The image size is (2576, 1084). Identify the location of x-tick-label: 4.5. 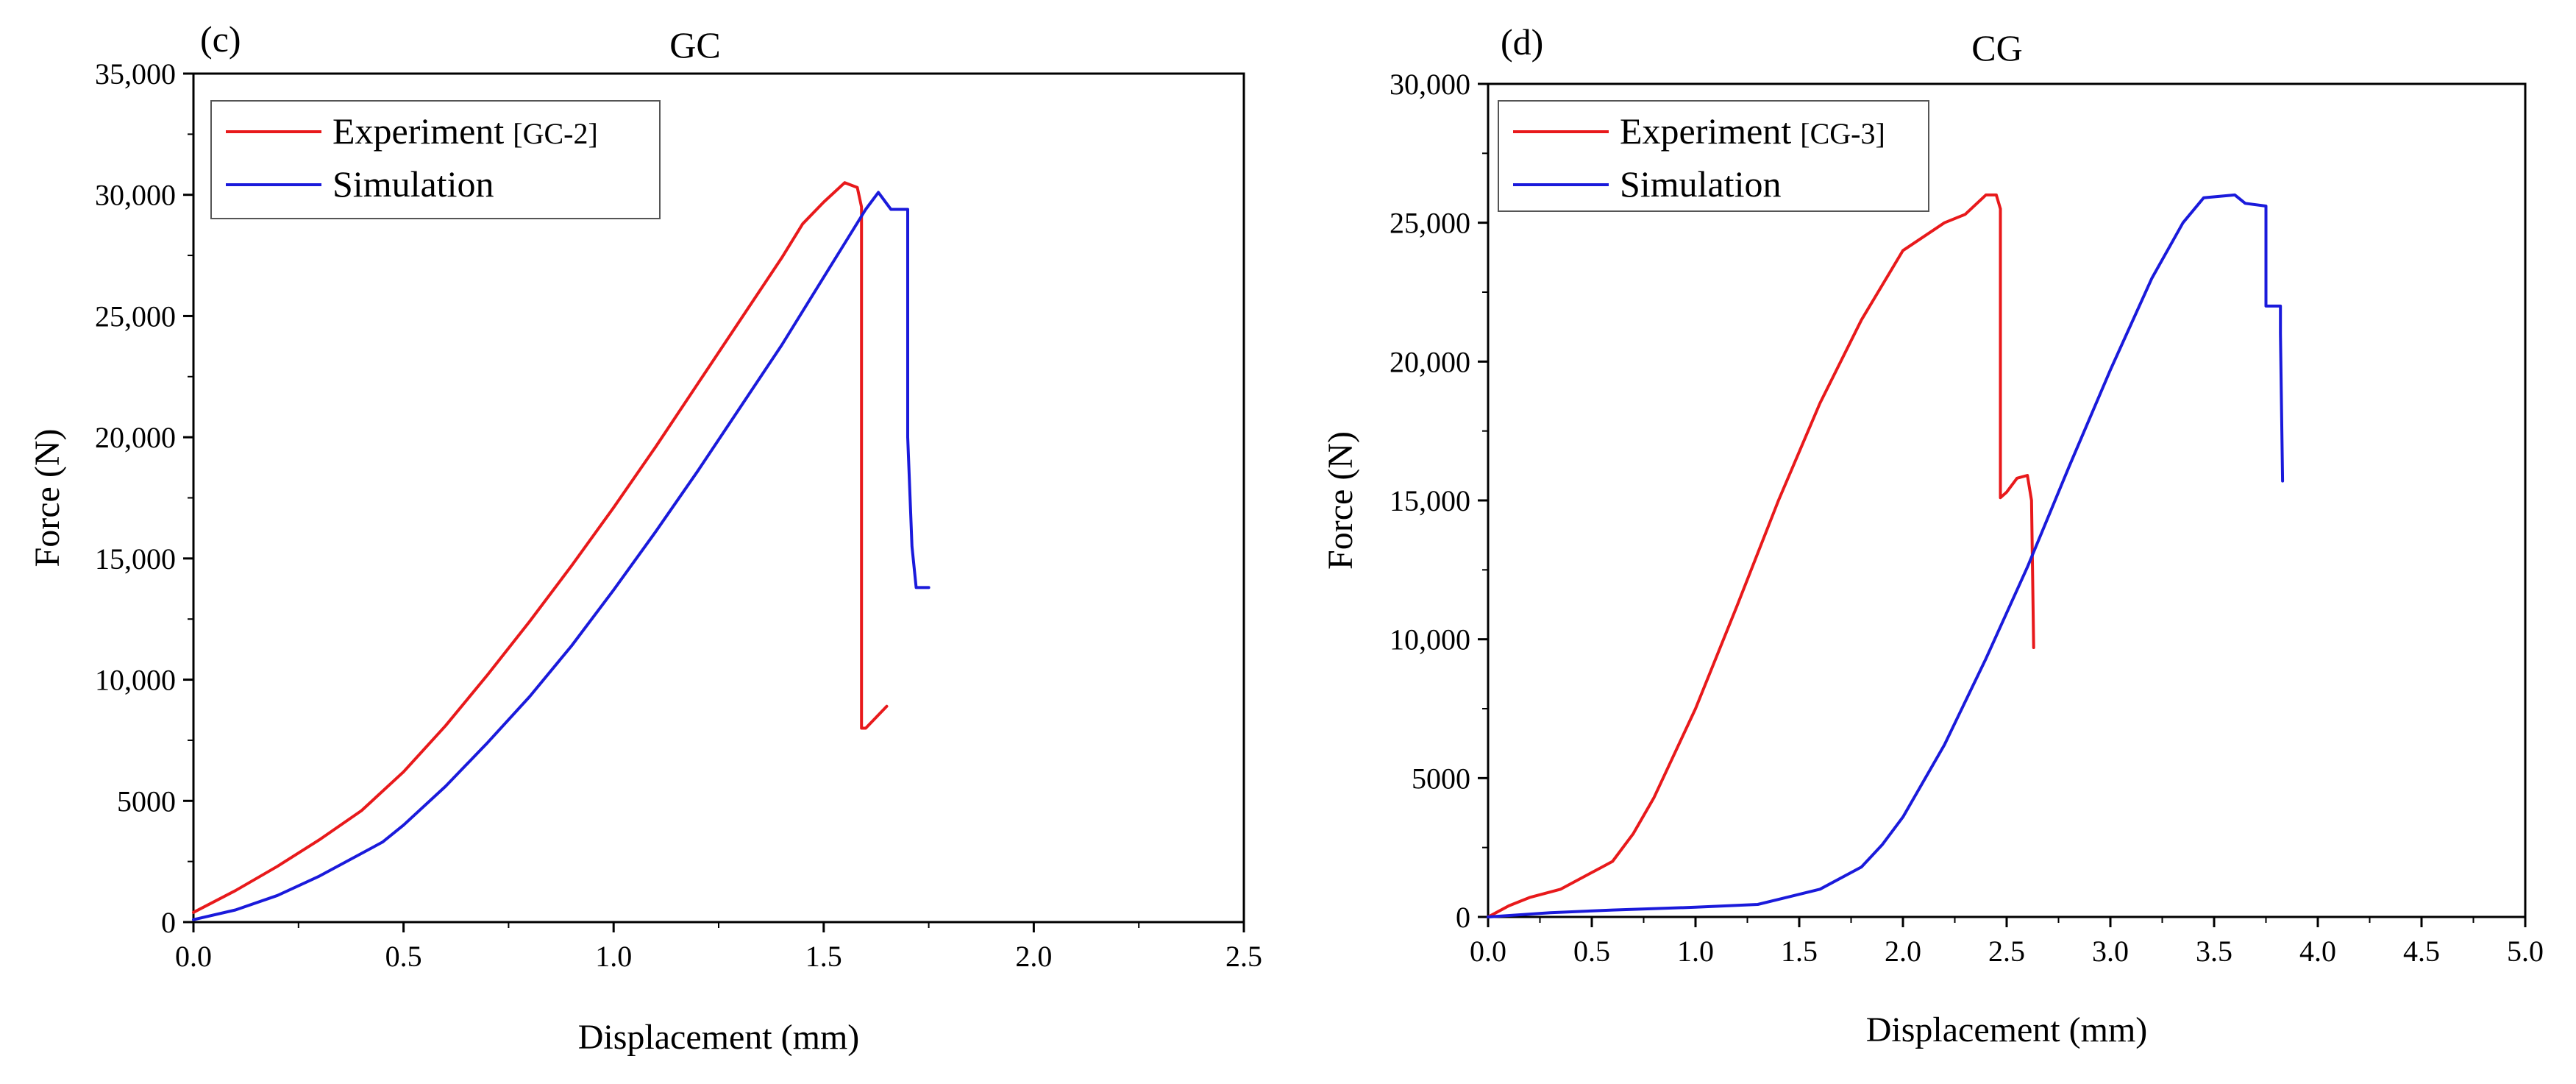
(2421, 951).